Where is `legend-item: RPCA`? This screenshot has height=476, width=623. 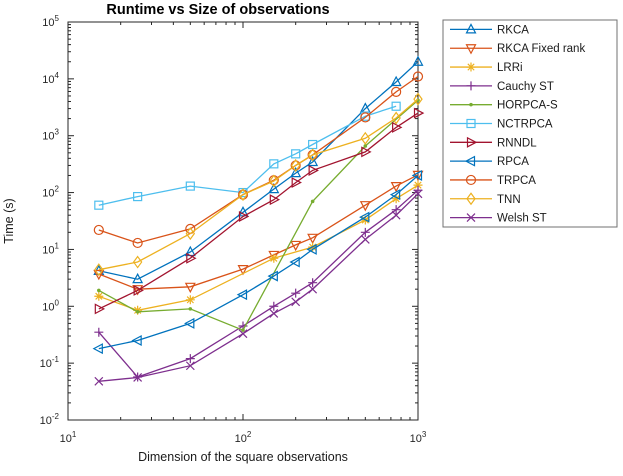 legend-item: RPCA is located at coordinates (489, 161).